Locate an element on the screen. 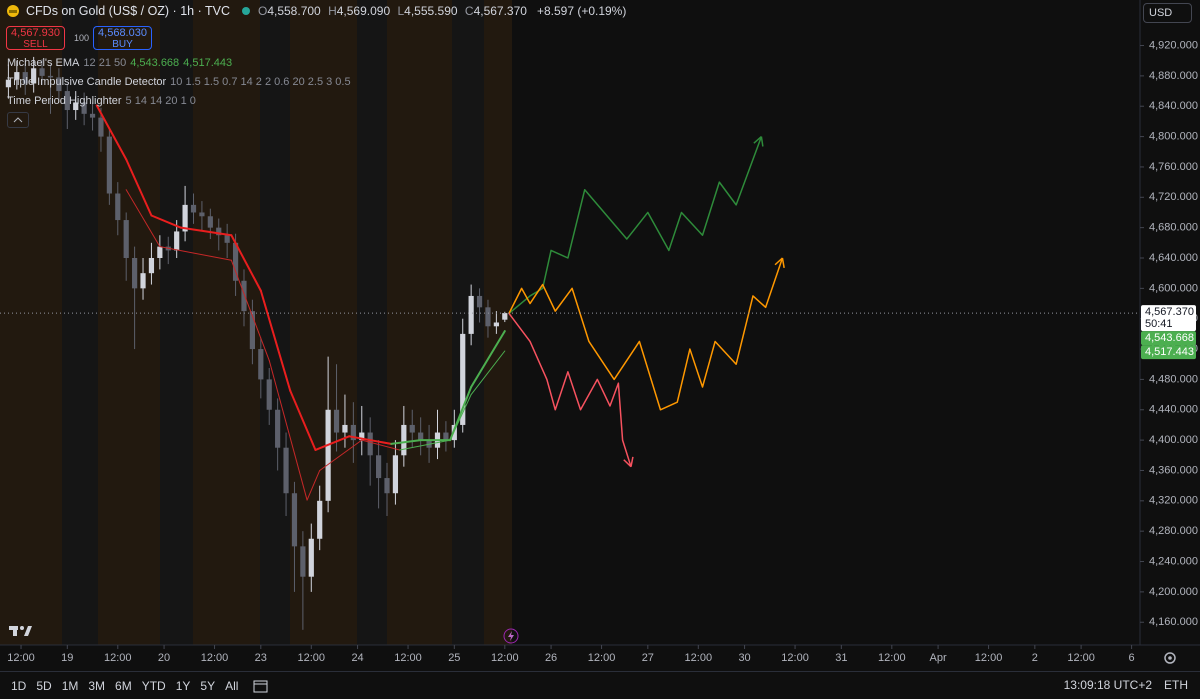 This screenshot has height=699, width=1200. market-status is located at coordinates (245, 11).